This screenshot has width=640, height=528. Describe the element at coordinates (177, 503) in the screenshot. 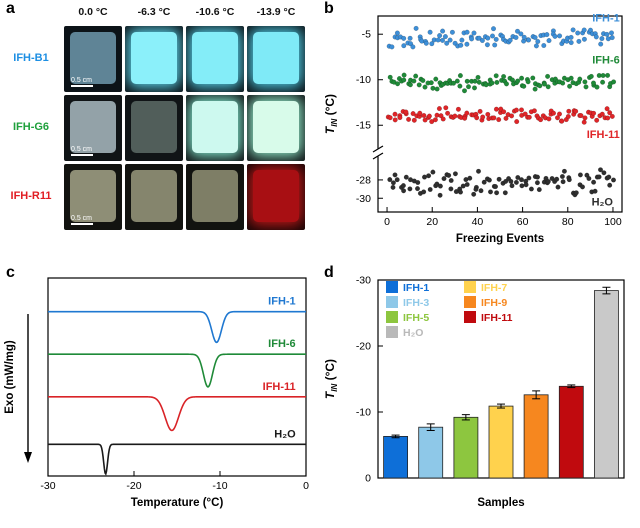

I see `x-axis-label: Temperature (°C)` at that location.